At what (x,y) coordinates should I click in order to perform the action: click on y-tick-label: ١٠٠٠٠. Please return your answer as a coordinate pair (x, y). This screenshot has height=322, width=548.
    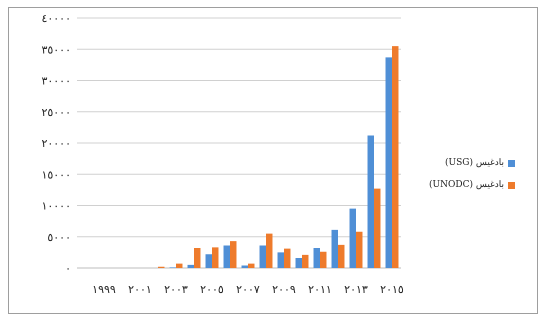
    Looking at the image, I should click on (56, 206).